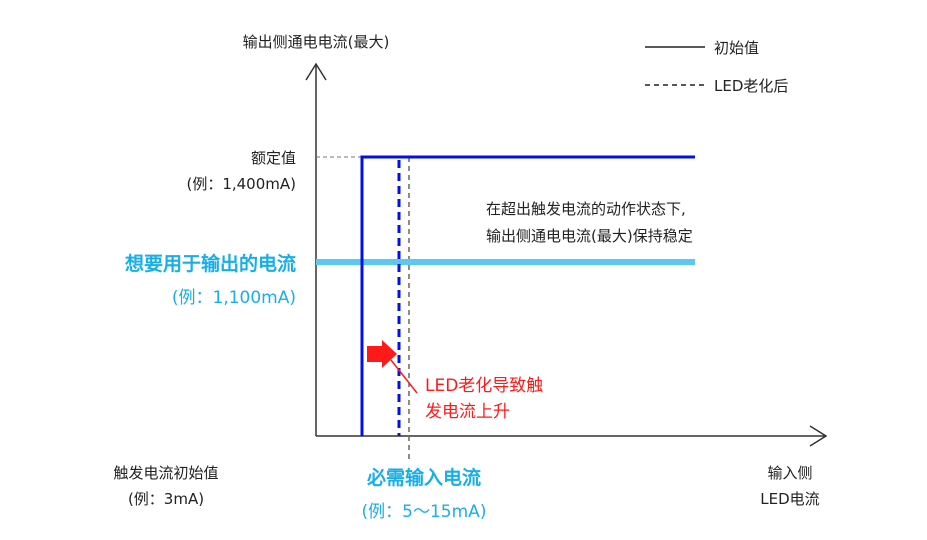 This screenshot has width=927, height=540. I want to click on aging-note-line-2: 发电流上升, so click(467, 412).